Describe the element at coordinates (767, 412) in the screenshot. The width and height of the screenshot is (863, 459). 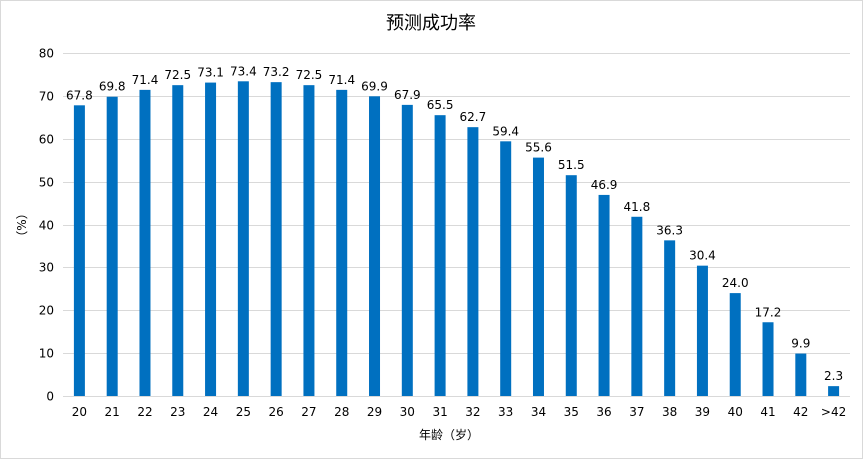
I see `x-tick-label: 41` at that location.